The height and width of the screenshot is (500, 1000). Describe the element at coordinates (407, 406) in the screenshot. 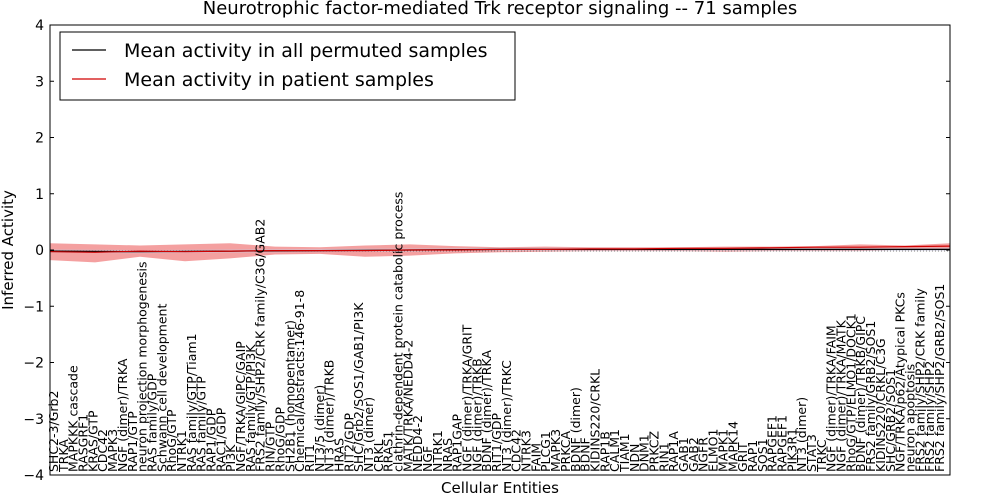

I see `x-category-label: MATK/TRKA/NEDD4-2` at that location.